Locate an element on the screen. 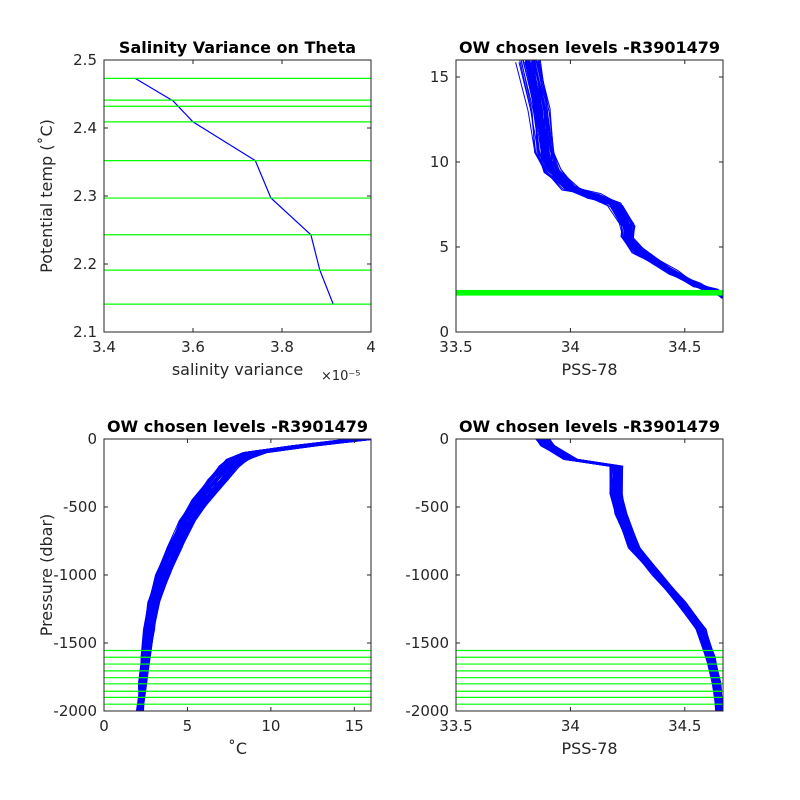 This screenshot has width=800, height=800. y-tick-label: 5 is located at coordinates (444, 247).